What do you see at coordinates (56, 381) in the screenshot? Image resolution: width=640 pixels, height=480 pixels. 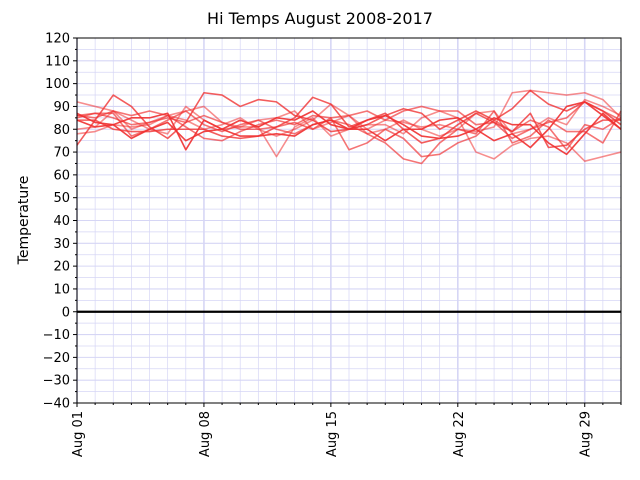 I see `y-tick-label: −30` at bounding box center [56, 381].